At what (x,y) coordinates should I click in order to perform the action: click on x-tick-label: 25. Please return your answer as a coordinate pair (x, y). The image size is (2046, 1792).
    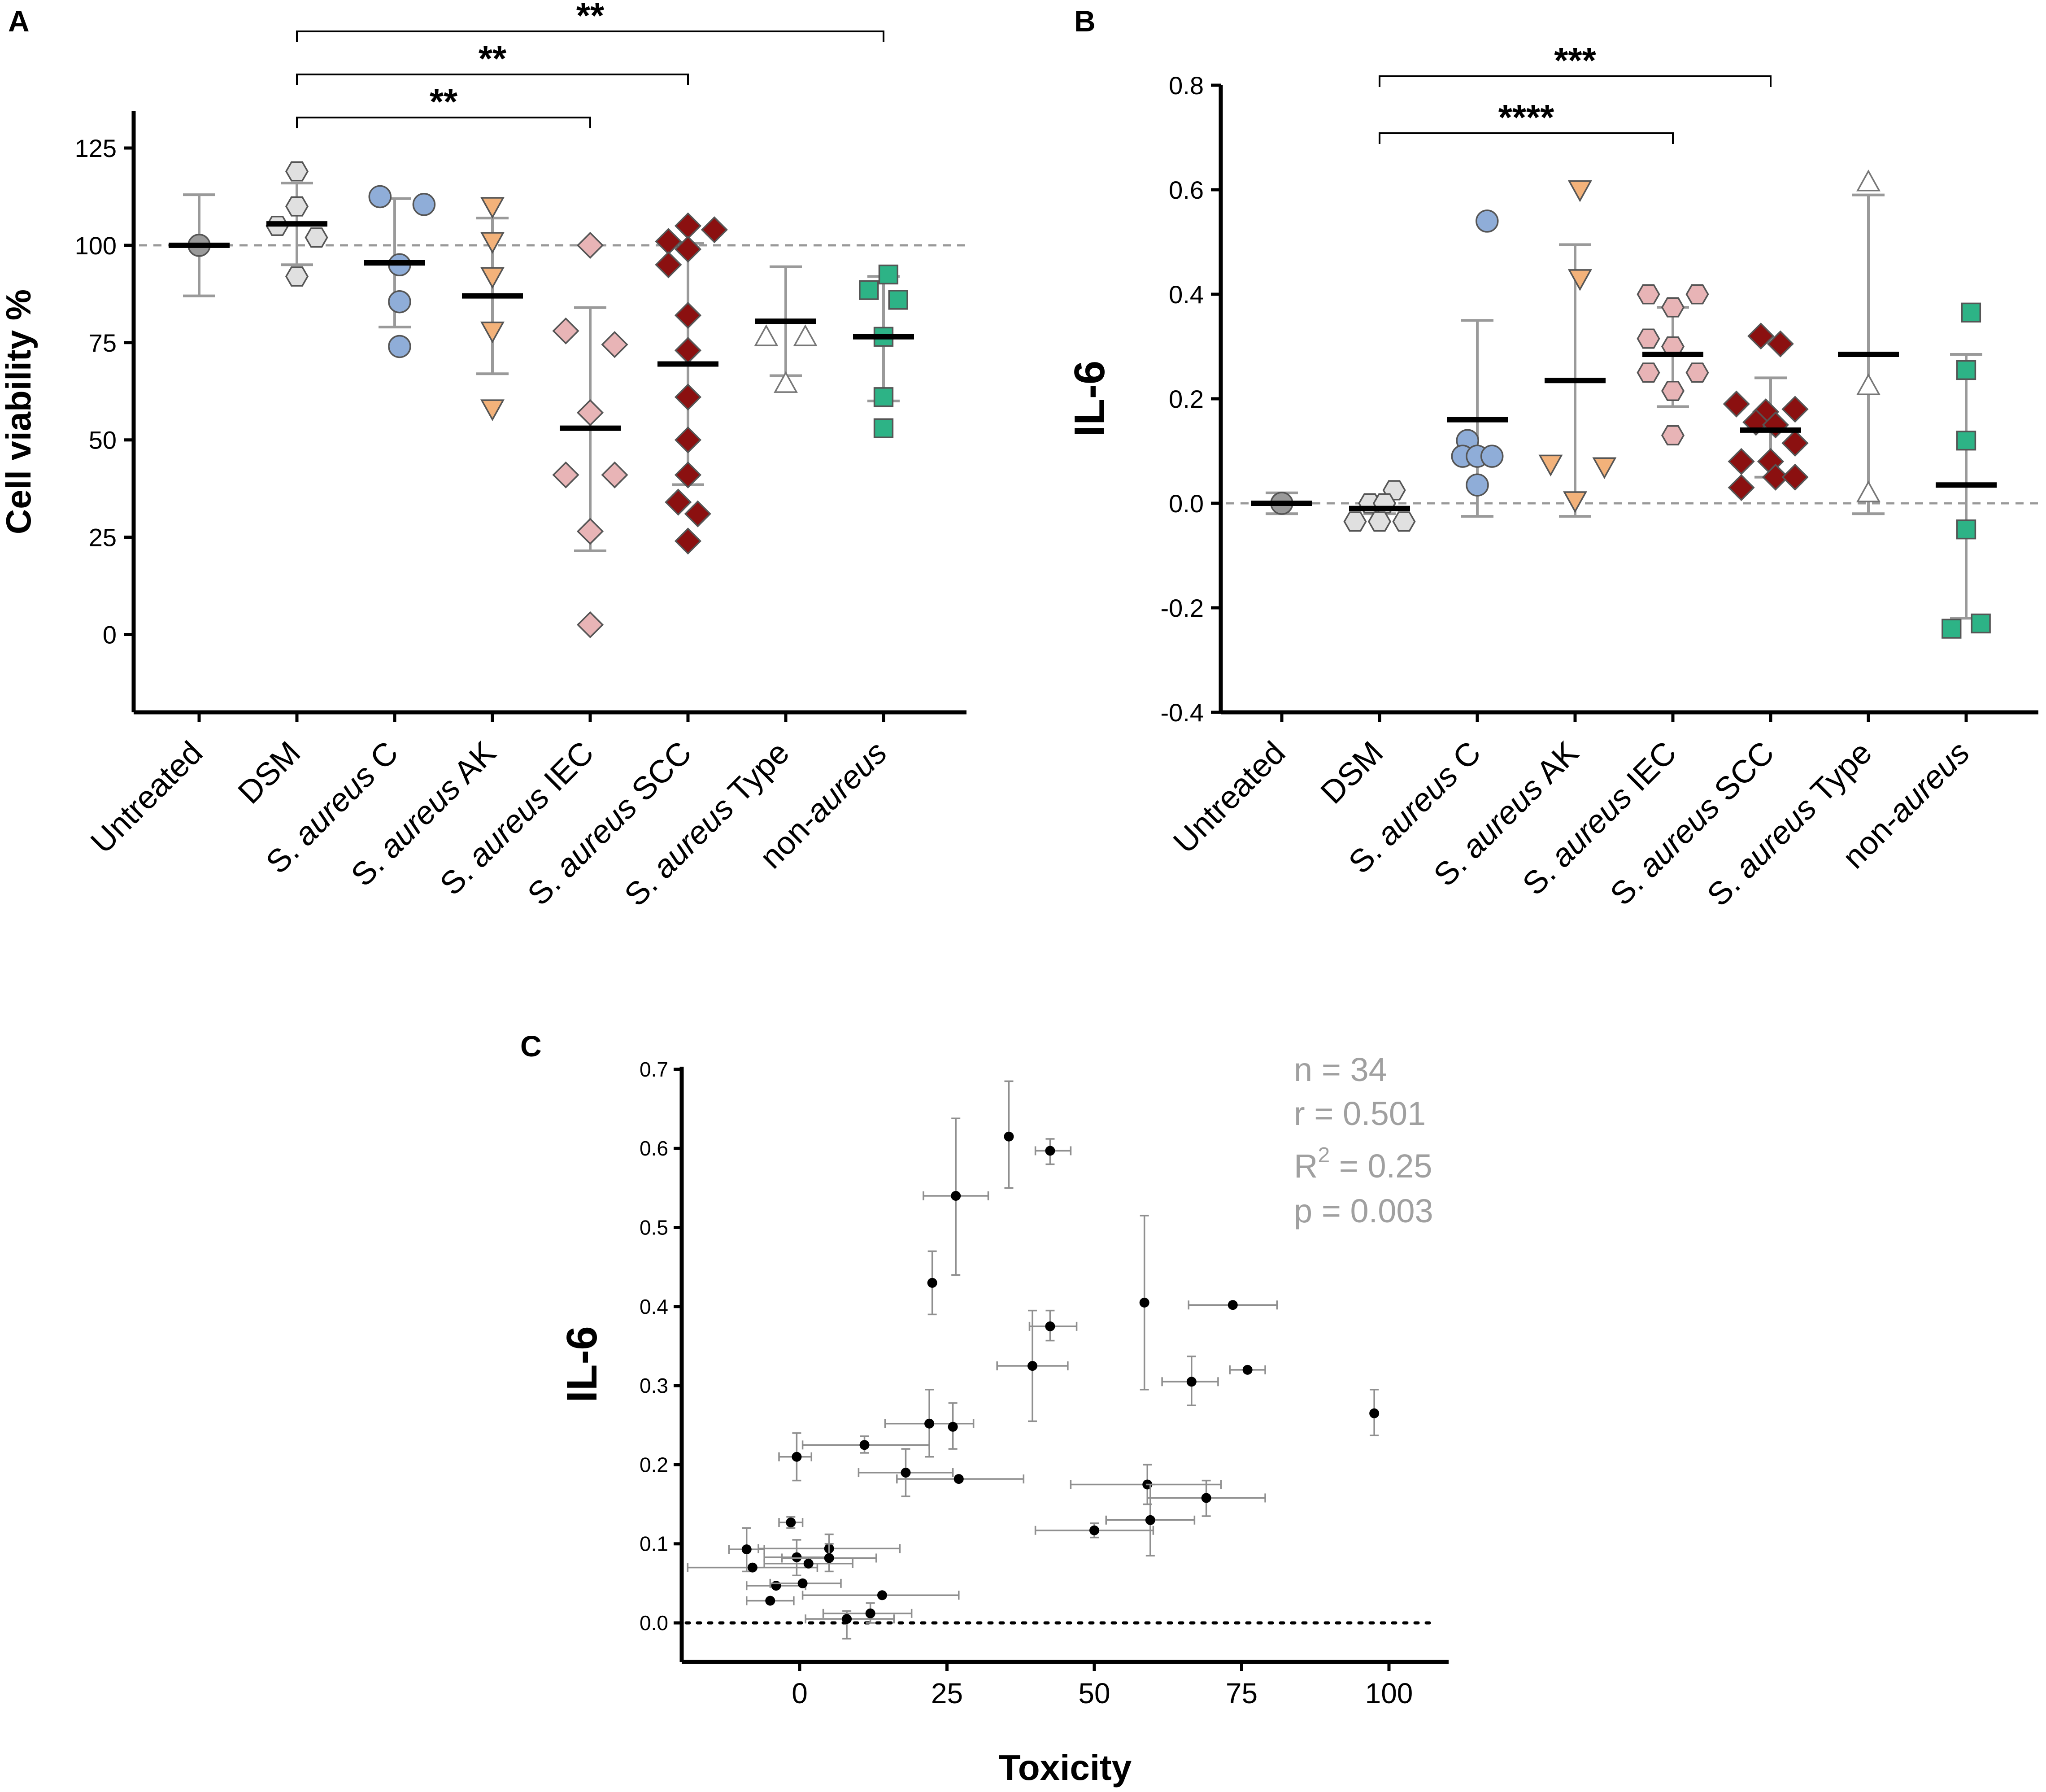
    Looking at the image, I should click on (947, 1693).